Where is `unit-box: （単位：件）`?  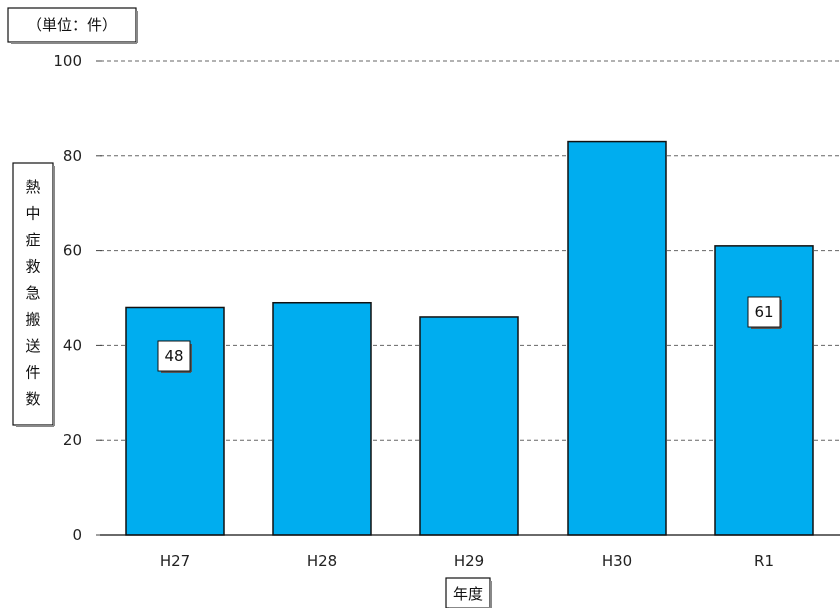
unit-box: （単位：件） is located at coordinates (72, 25).